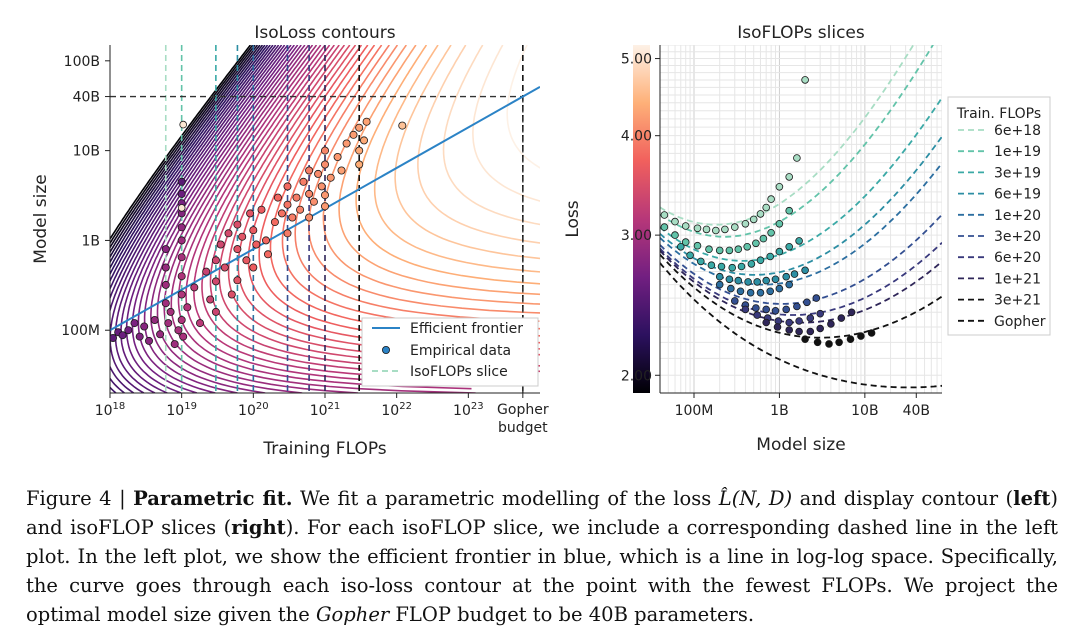  I want to click on right-x-ticks: 100M 1B 10B 40B, so click(802, 406).